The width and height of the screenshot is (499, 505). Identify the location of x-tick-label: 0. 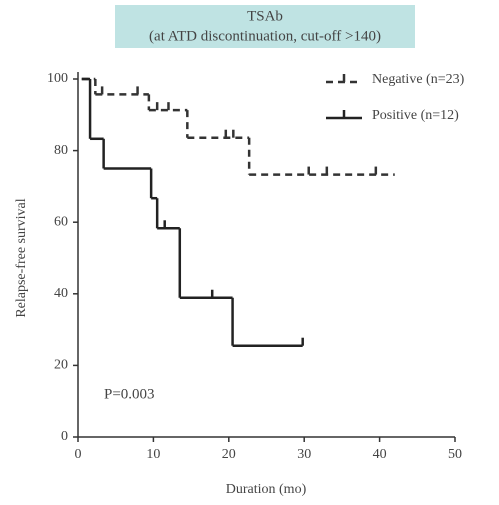
(78, 454).